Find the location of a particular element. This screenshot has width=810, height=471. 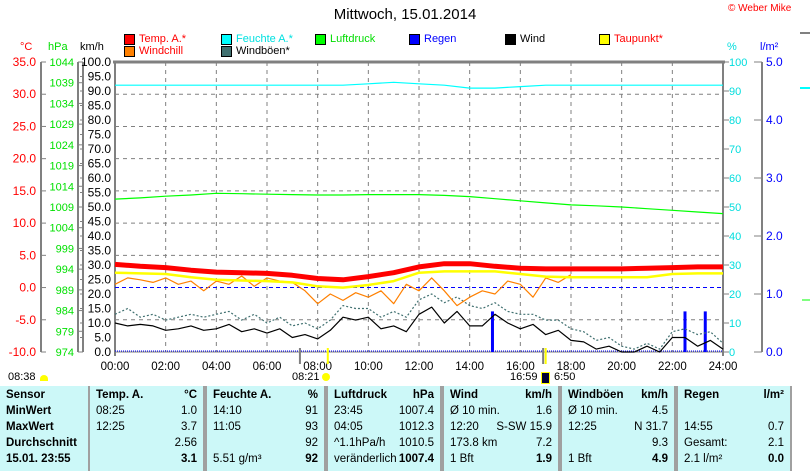

table-cell-row: 11:05 93 is located at coordinates (265, 427).